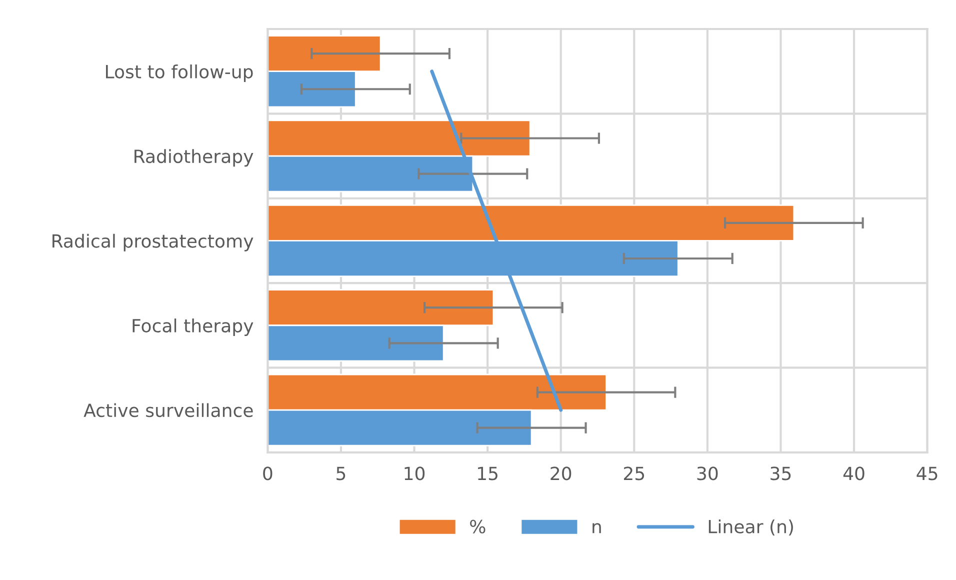 Image resolution: width=956 pixels, height=580 pixels. What do you see at coordinates (596, 528) in the screenshot?
I see `legend-label: n` at bounding box center [596, 528].